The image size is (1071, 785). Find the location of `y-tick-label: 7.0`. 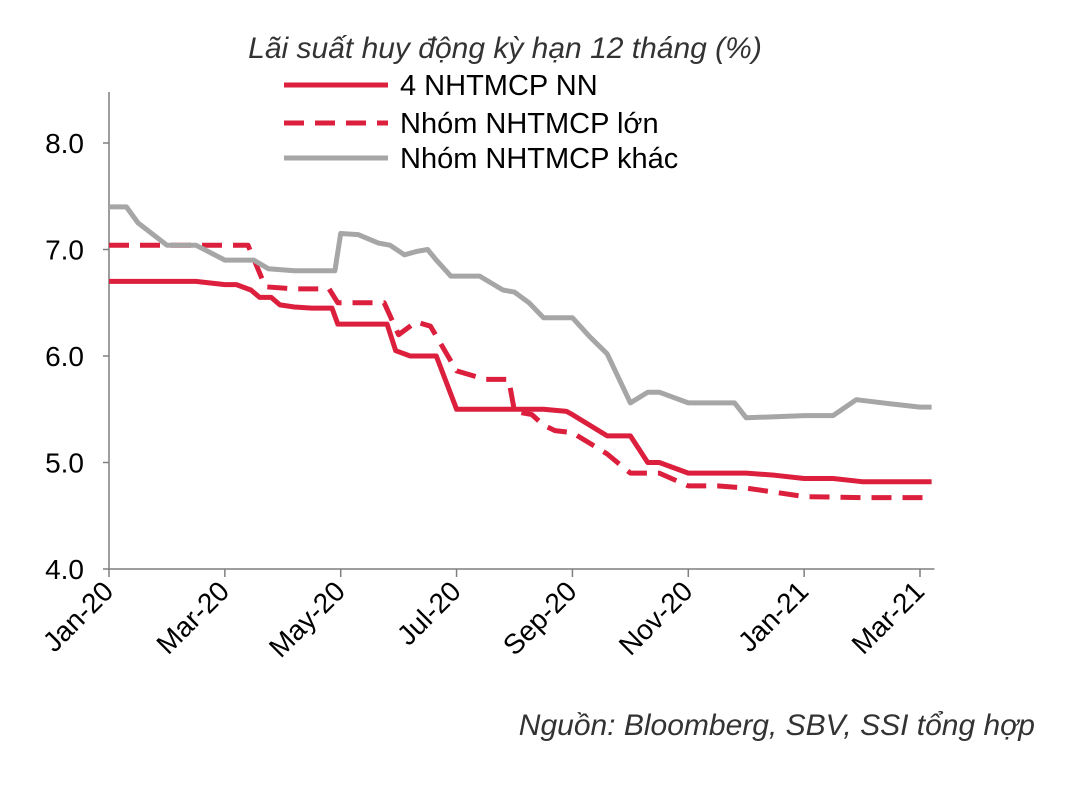

y-tick-label: 7.0 is located at coordinates (64, 250).